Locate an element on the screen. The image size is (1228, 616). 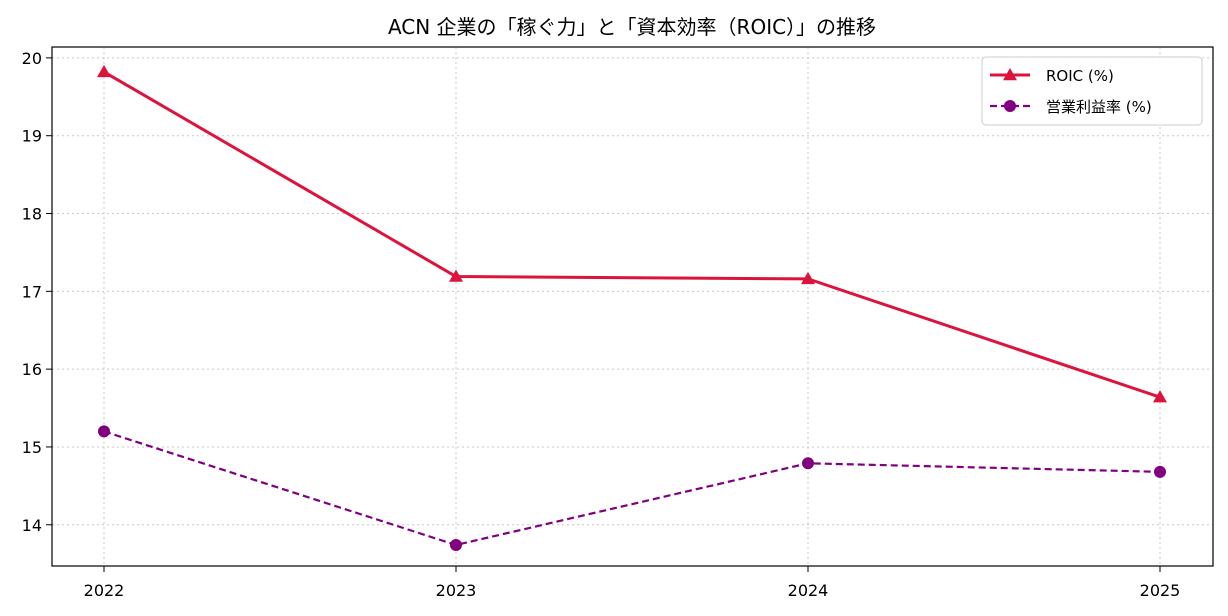
legend-label: ROIC (%) is located at coordinates (1080, 76).